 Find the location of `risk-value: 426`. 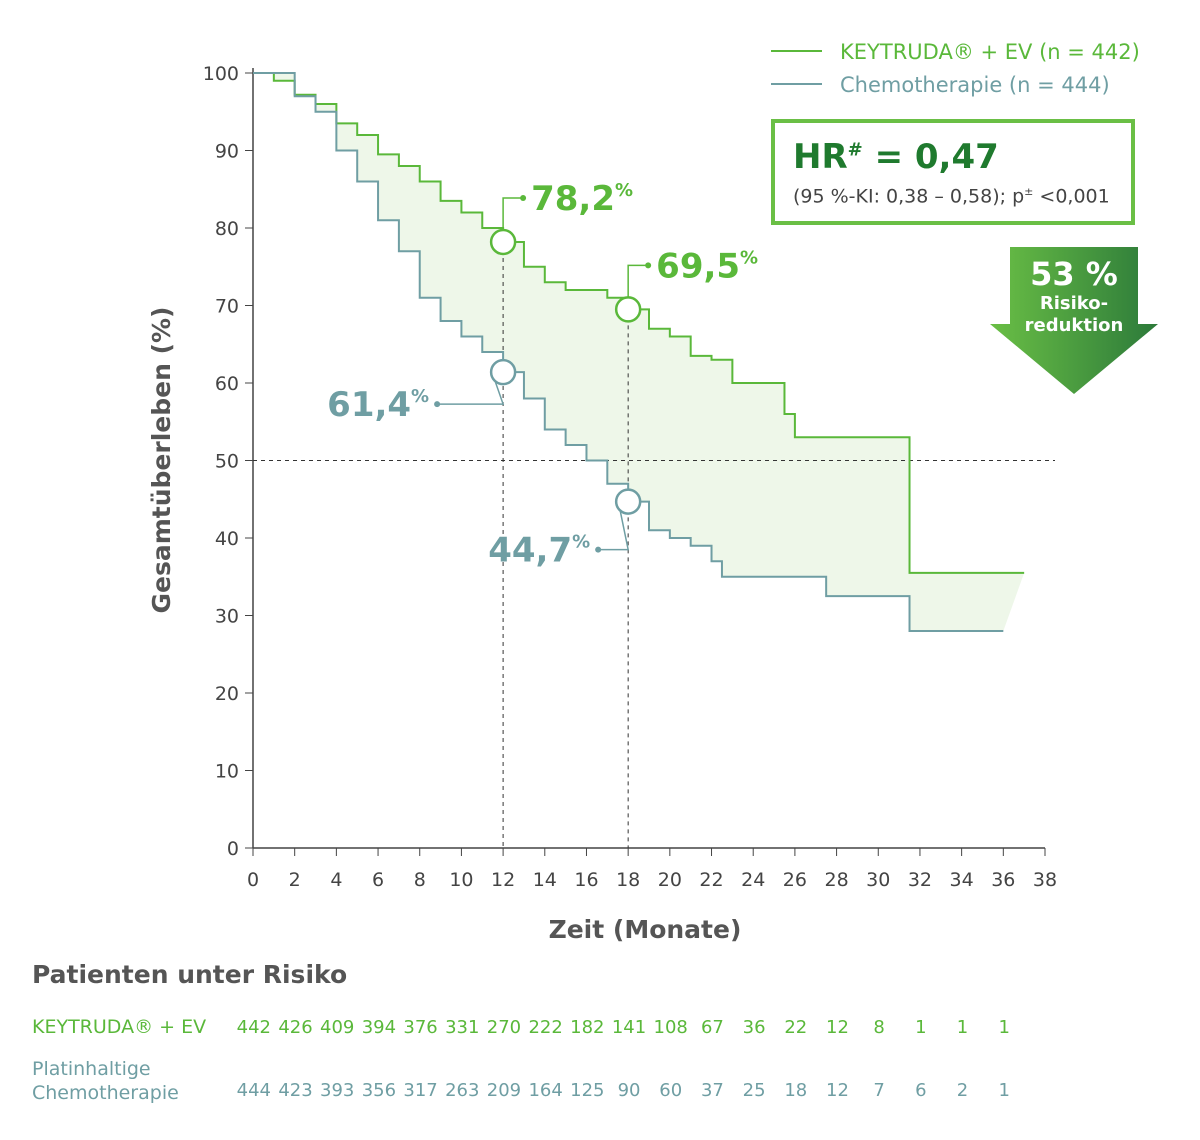

risk-value: 426 is located at coordinates (295, 1027).